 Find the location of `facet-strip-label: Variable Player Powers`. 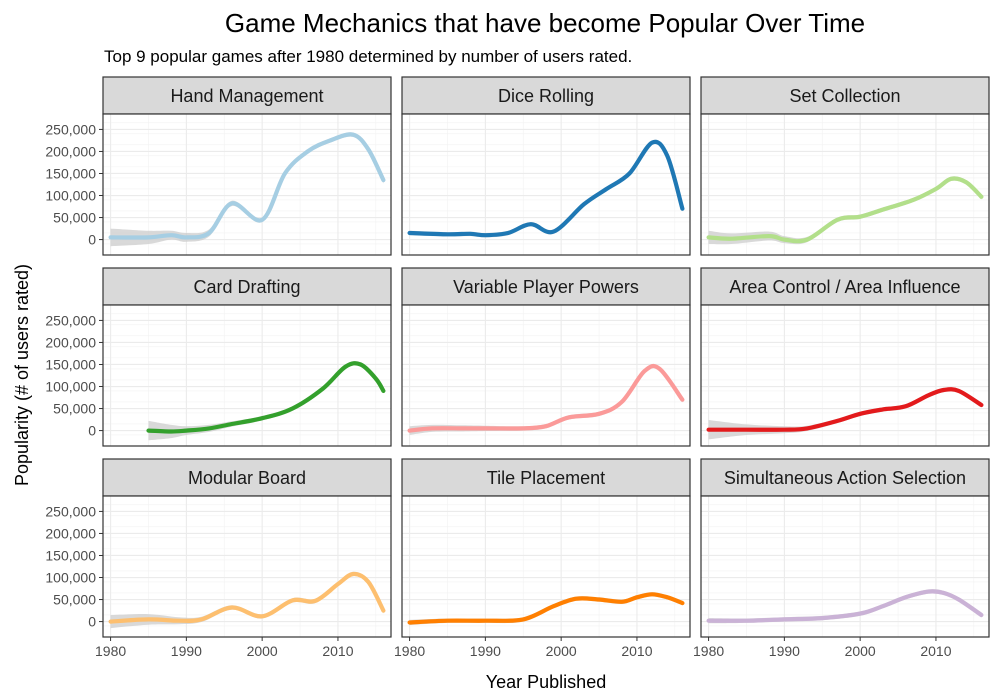

facet-strip-label: Variable Player Powers is located at coordinates (546, 287).